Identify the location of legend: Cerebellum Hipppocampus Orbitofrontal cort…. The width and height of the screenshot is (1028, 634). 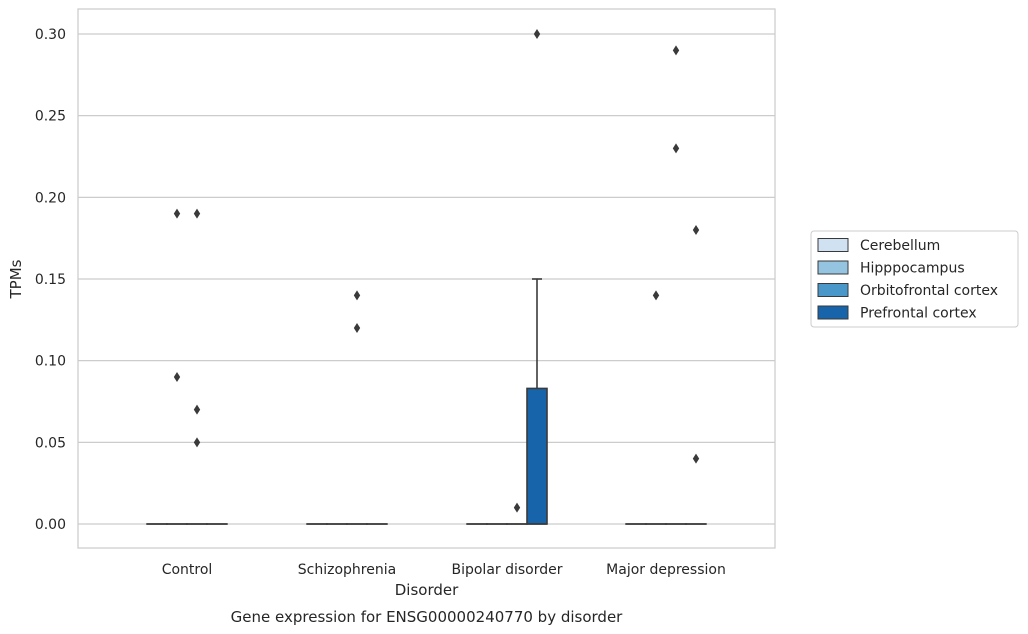
(914, 279).